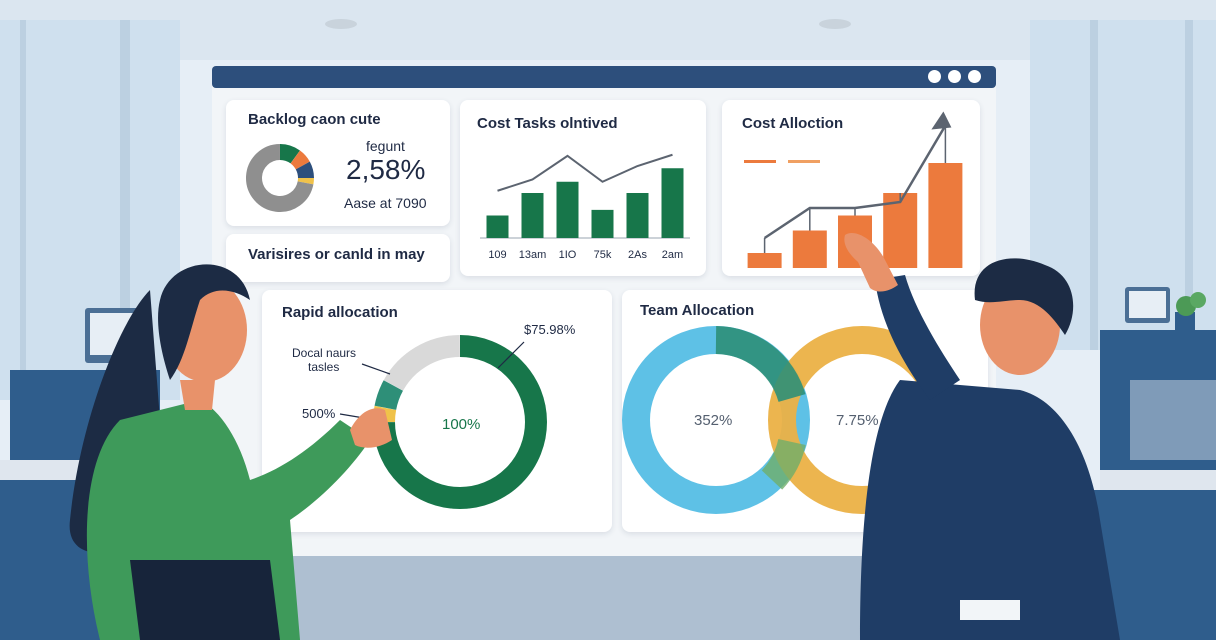 Image resolution: width=1216 pixels, height=640 pixels. I want to click on rapid-ring-chart, so click(443, 422).